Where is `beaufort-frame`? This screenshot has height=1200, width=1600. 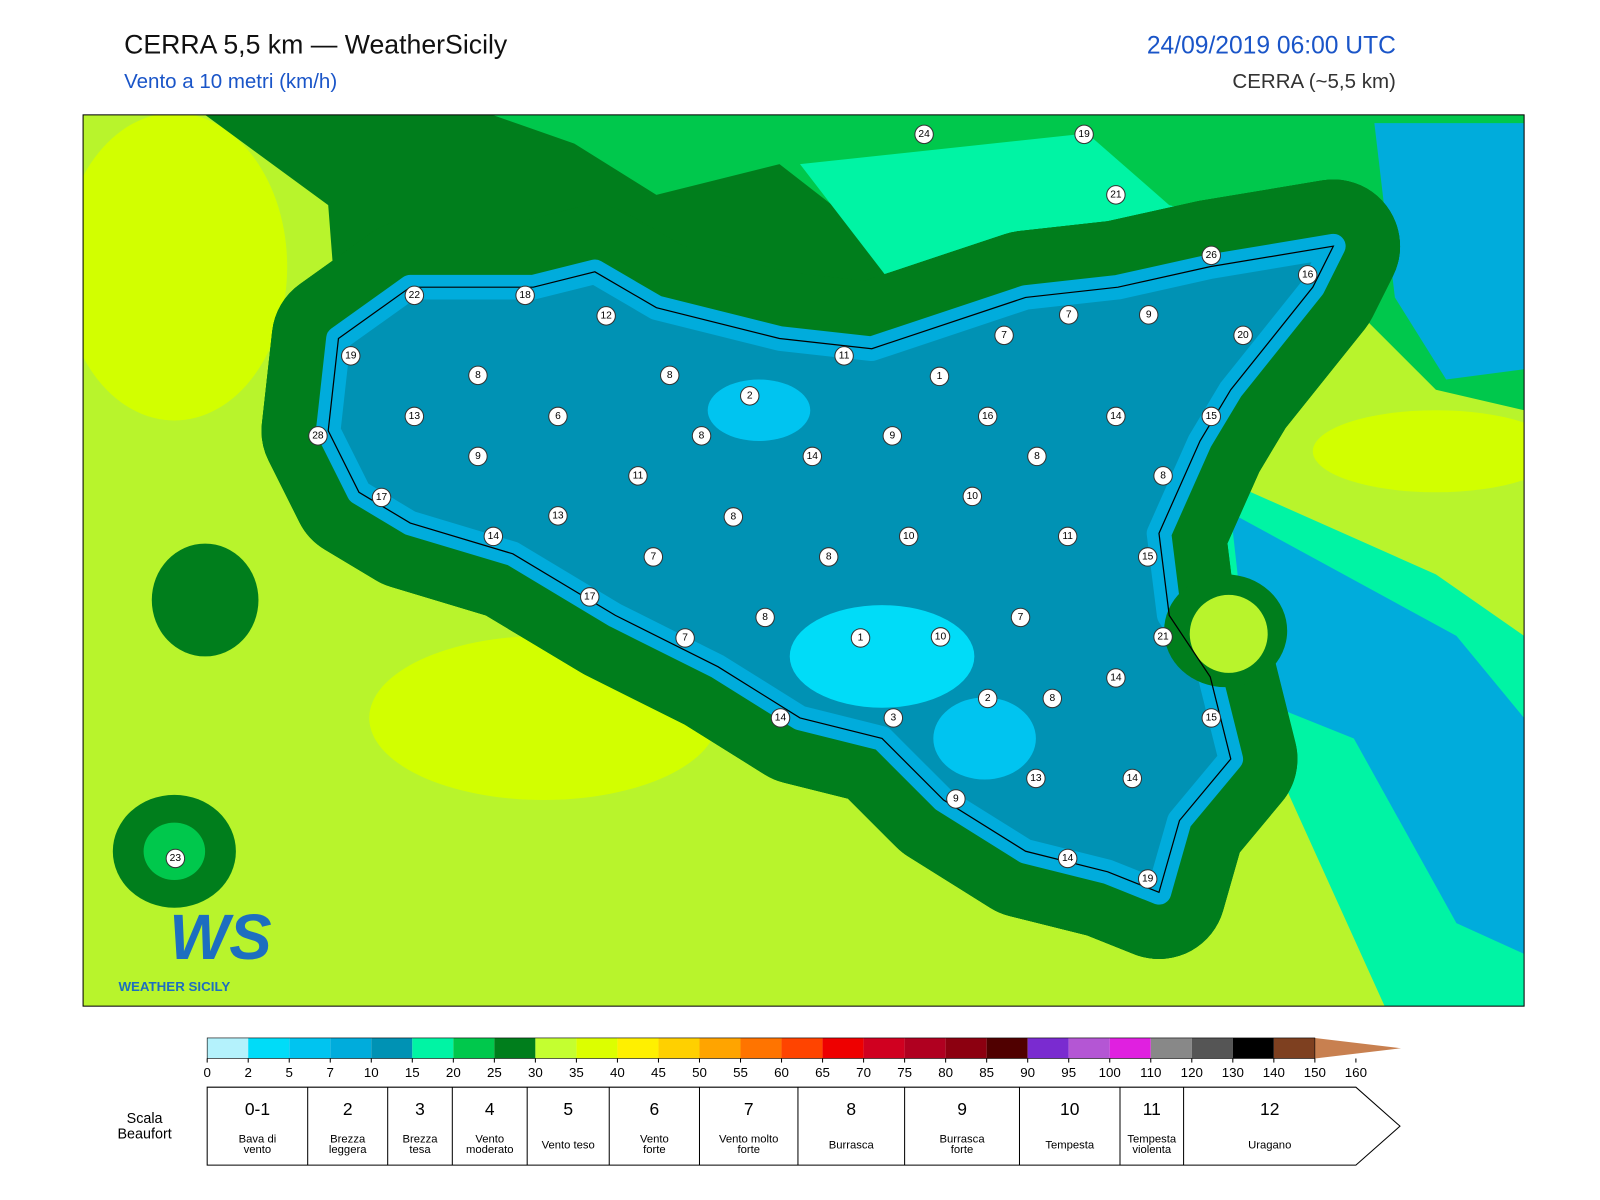 beaufort-frame is located at coordinates (803, 1126).